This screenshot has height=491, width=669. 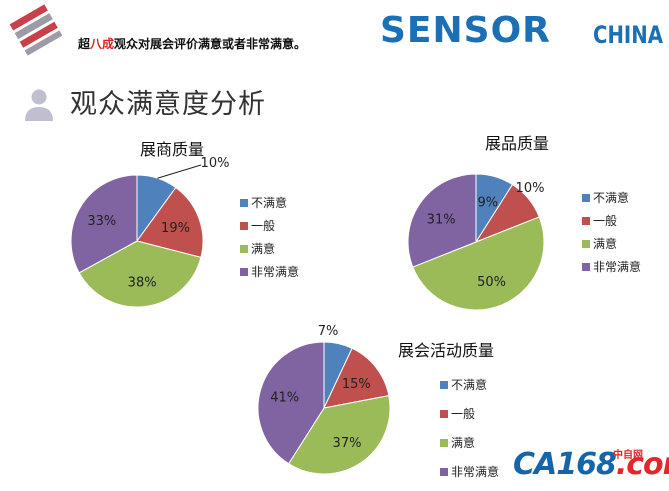 I want to click on sensor-logo: SENSOR, so click(x=465, y=30).